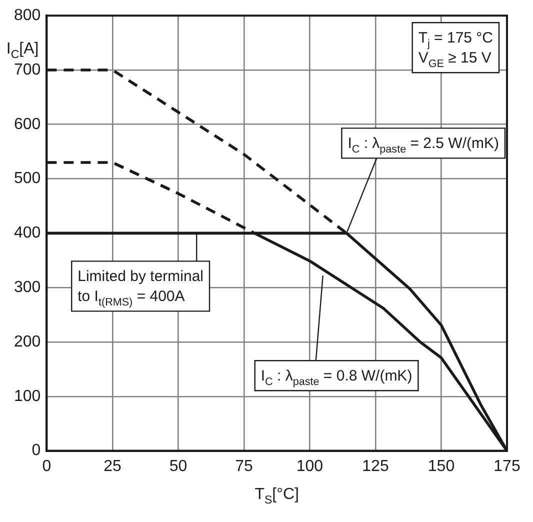 This screenshot has height=522, width=533. I want to click on y-tick-label: 400, so click(27, 233).